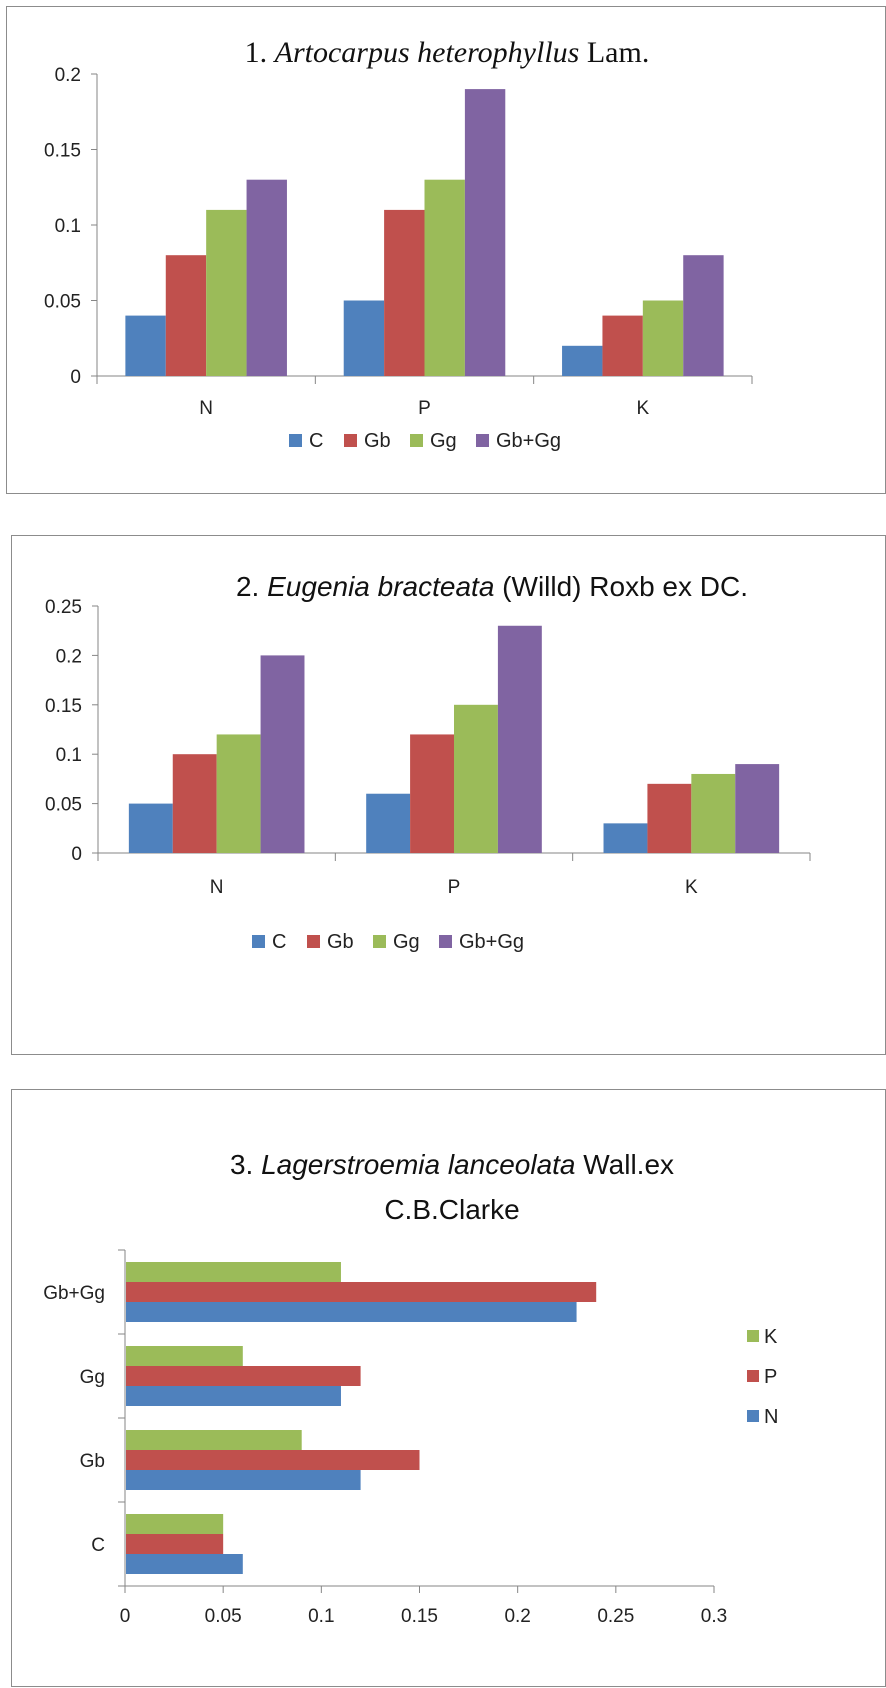 The height and width of the screenshot is (1688, 886). Describe the element at coordinates (233, 1272) in the screenshot. I see `bar-Gb+Gg-K` at that location.